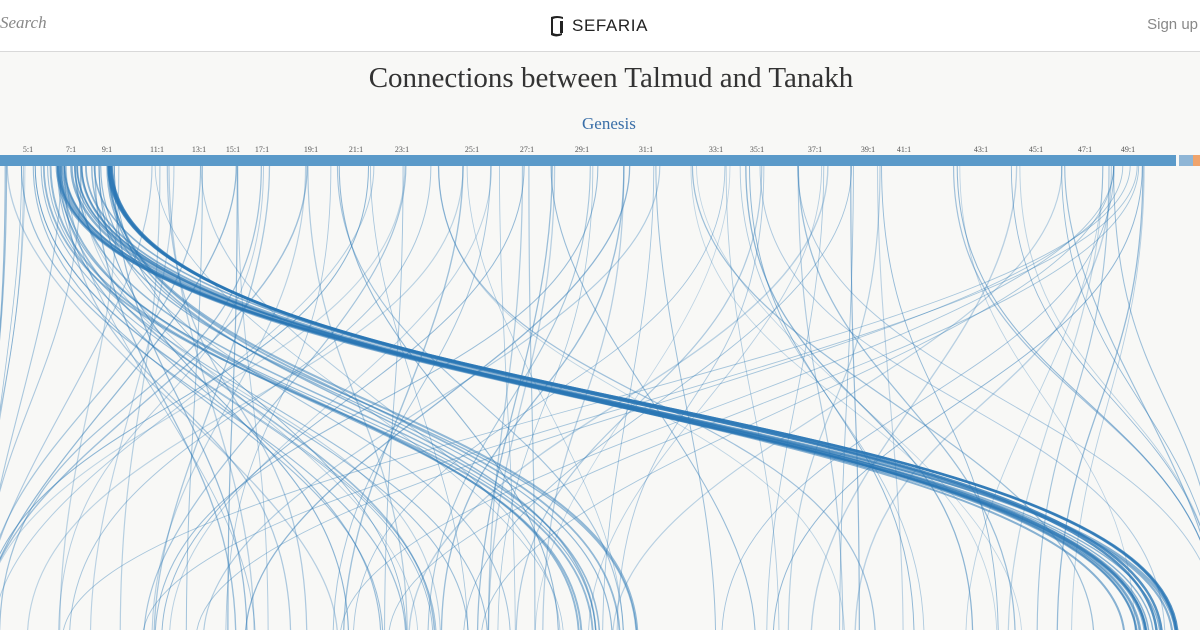 This screenshot has height=630, width=1200. Describe the element at coordinates (598, 26) in the screenshot. I see `sefaria-logo: SEFARIA` at that location.